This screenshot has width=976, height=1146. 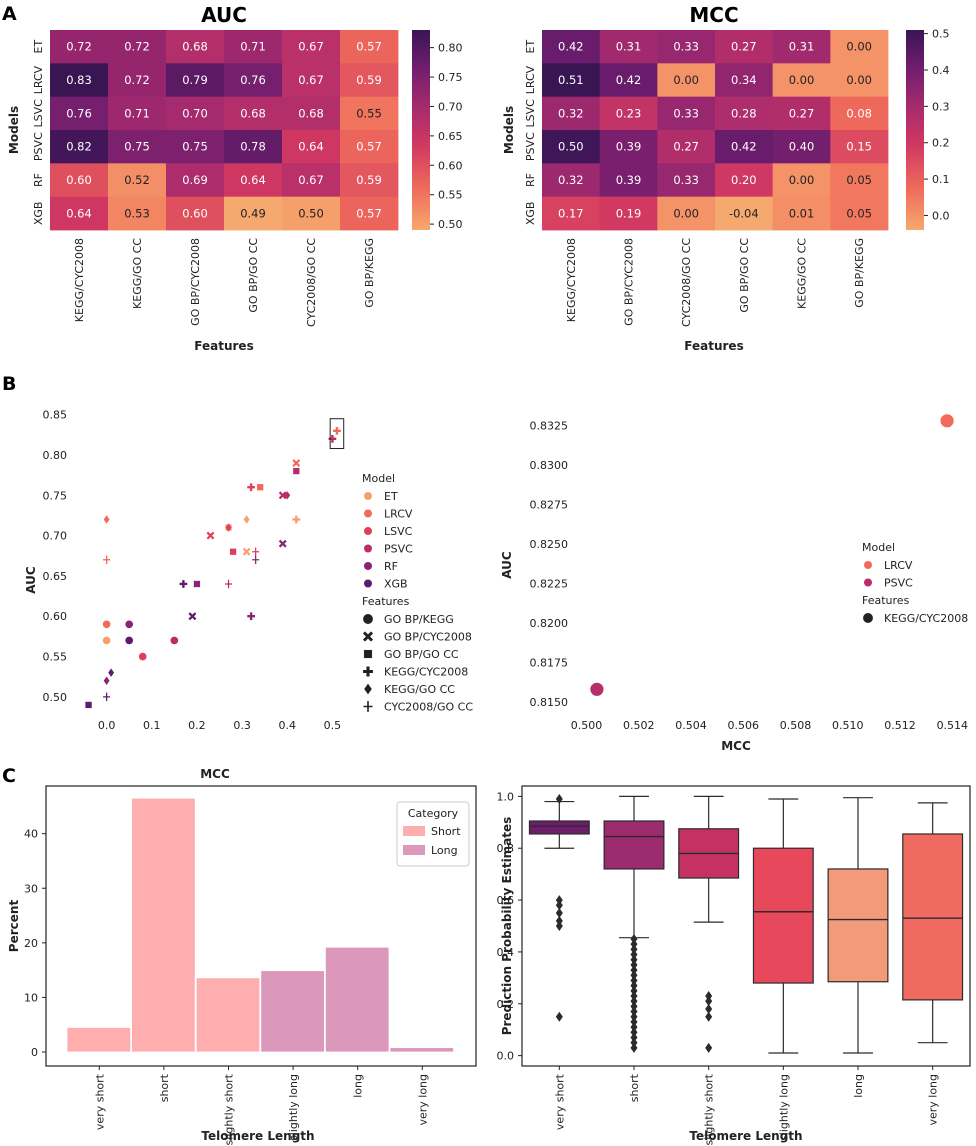 I want to click on heatmap-cell-label: 0.08, so click(x=859, y=113).